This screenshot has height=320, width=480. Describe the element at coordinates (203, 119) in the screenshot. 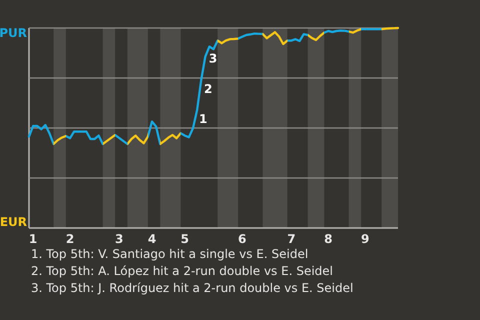

I see `annotation: 1` at that location.